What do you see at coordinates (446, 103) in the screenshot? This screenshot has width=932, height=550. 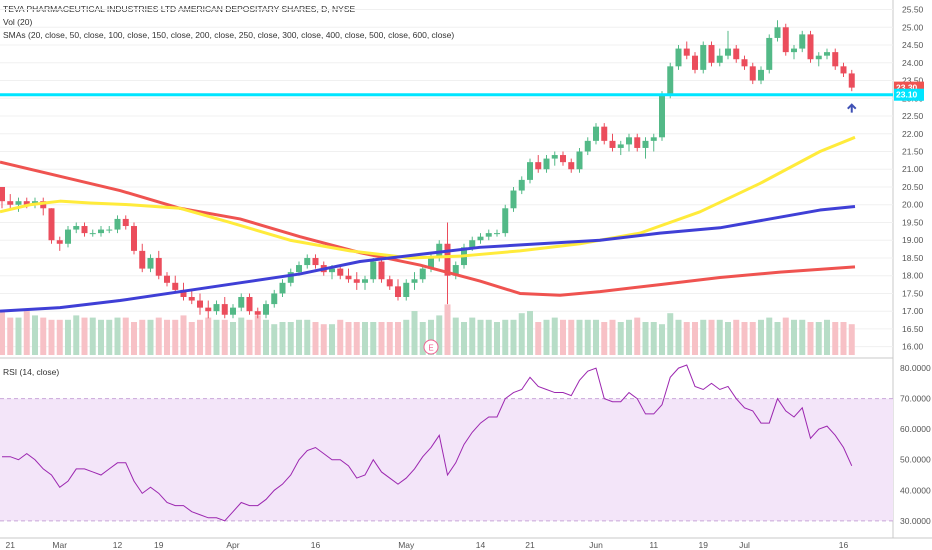 I see `horizontal-level-line` at bounding box center [446, 103].